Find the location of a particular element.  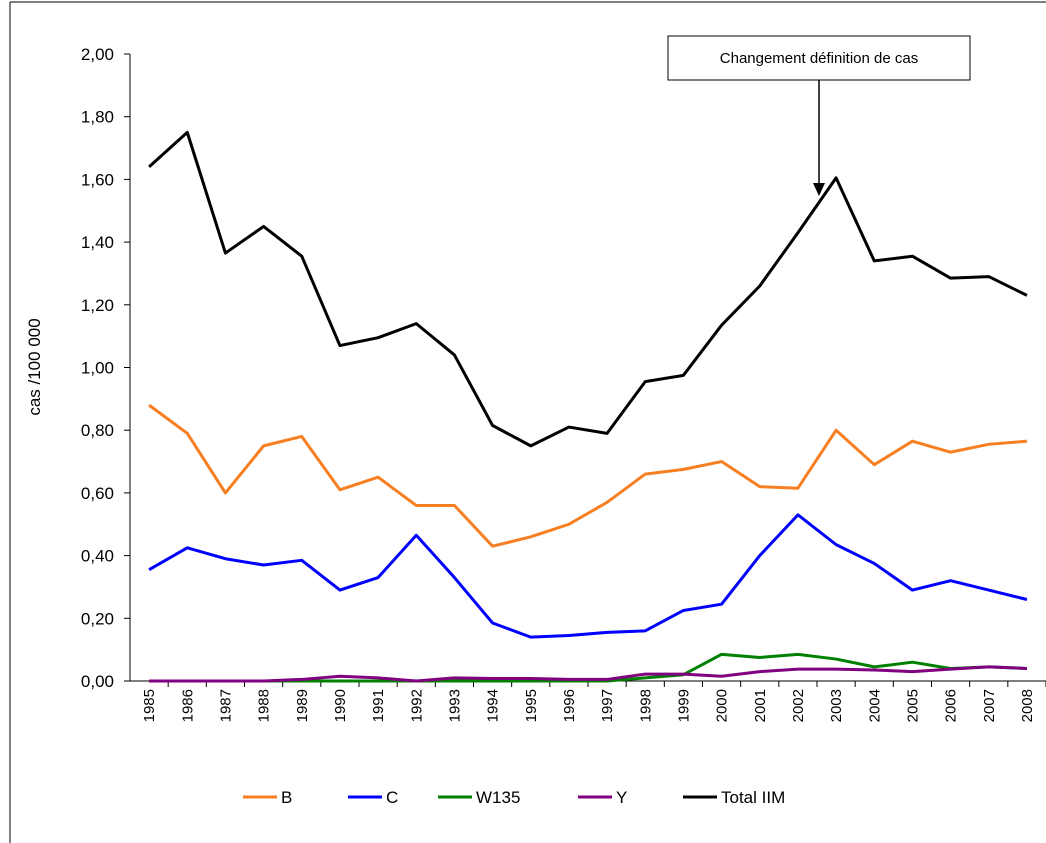

y-tick-label: 0,60 is located at coordinates (97, 493).